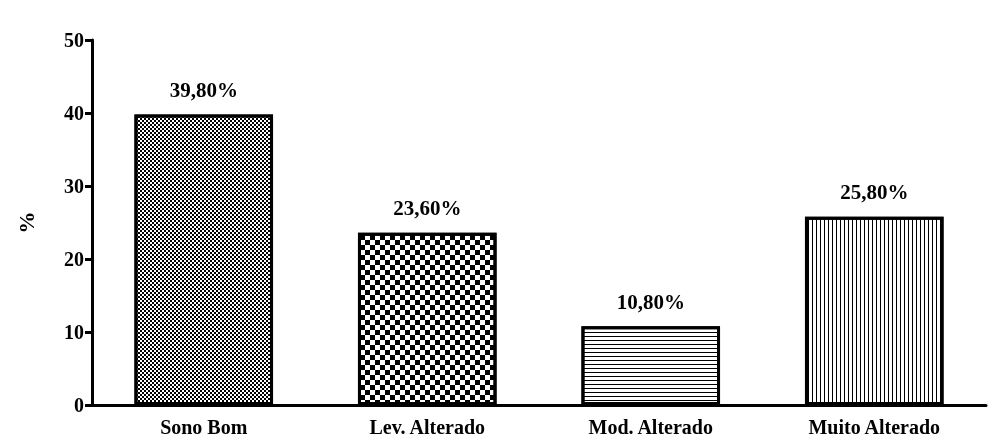  What do you see at coordinates (874, 427) in the screenshot?
I see `x-tick-label: Muito Alterado` at bounding box center [874, 427].